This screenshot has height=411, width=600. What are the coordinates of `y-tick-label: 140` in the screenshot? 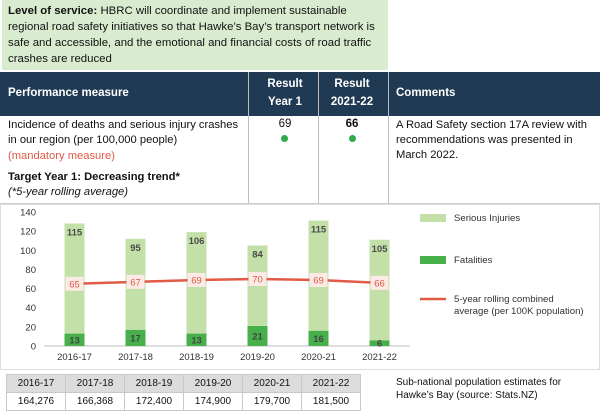 It's located at (28, 213).